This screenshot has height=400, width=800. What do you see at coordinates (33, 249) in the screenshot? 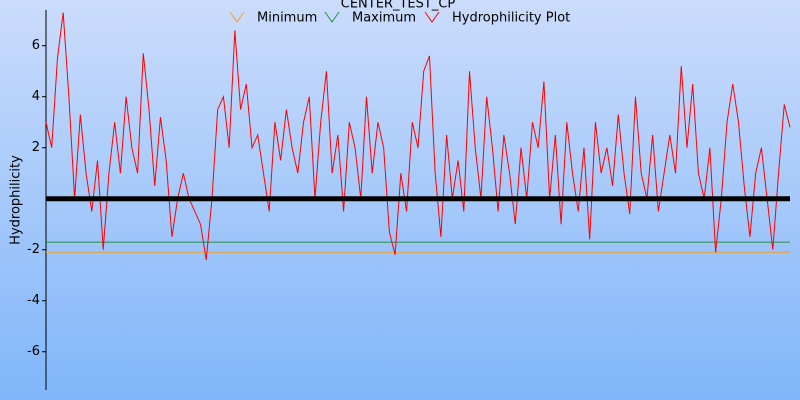
I see `y-tick-label: -2` at bounding box center [33, 249].